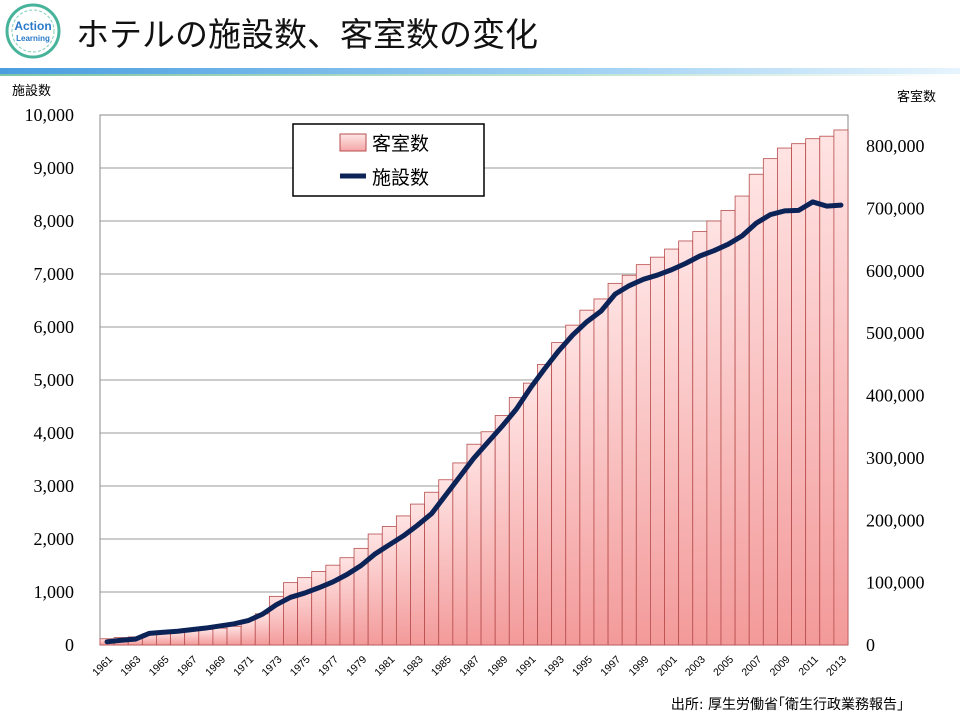  Describe the element at coordinates (895, 583) in the screenshot. I see `right-tick-label: 100,000` at that location.